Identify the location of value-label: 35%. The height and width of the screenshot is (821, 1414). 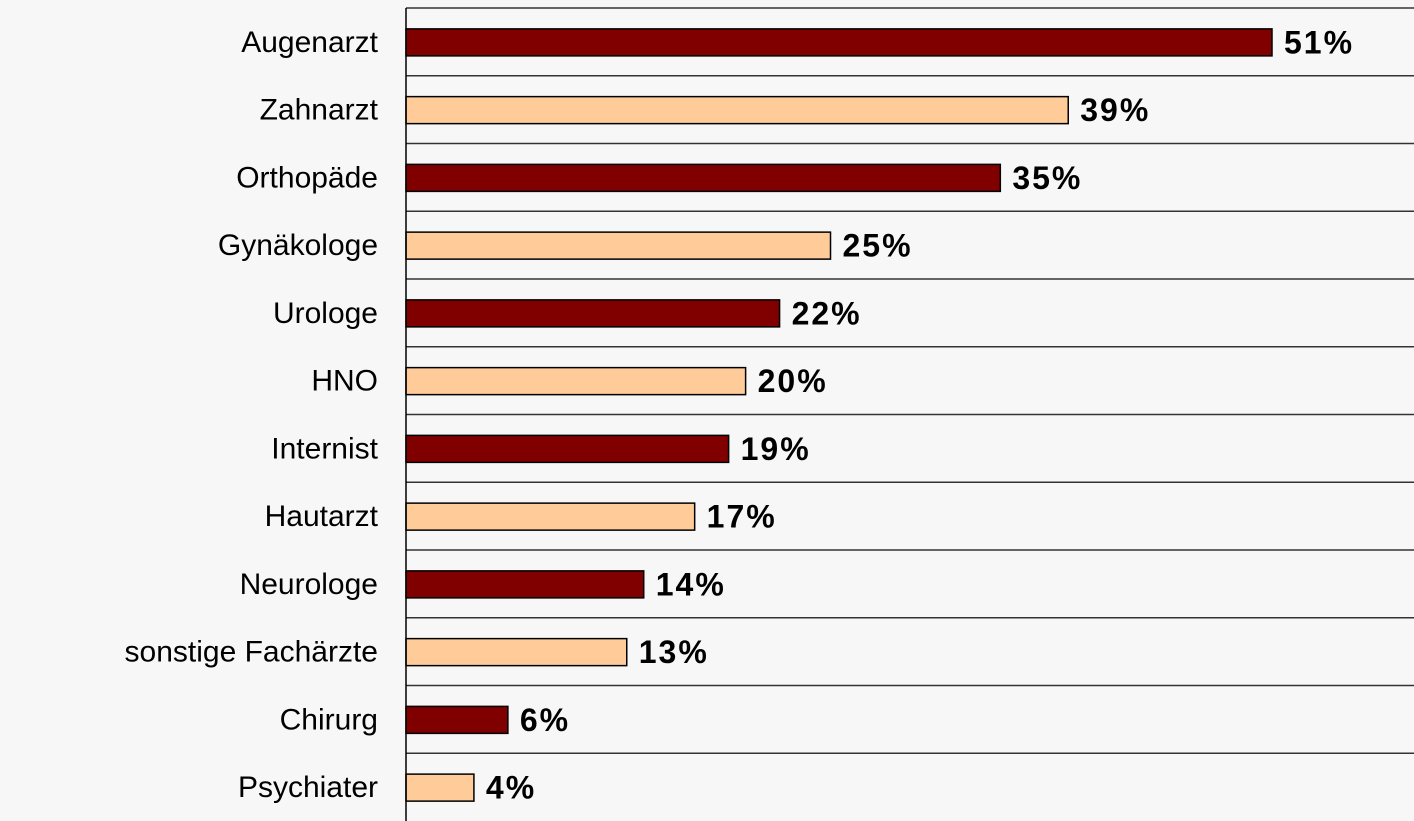
(1047, 178).